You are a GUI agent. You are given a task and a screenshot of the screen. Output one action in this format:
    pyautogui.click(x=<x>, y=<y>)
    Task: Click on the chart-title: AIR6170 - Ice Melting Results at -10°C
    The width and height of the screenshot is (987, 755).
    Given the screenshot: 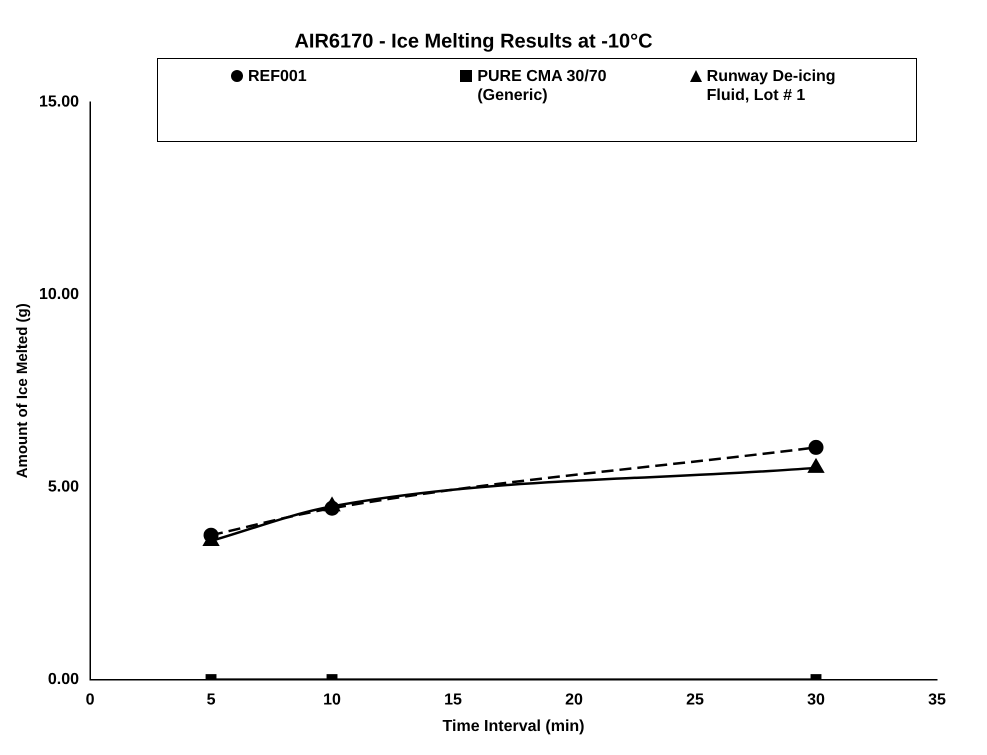 What is the action you would take?
    pyautogui.click(x=473, y=41)
    